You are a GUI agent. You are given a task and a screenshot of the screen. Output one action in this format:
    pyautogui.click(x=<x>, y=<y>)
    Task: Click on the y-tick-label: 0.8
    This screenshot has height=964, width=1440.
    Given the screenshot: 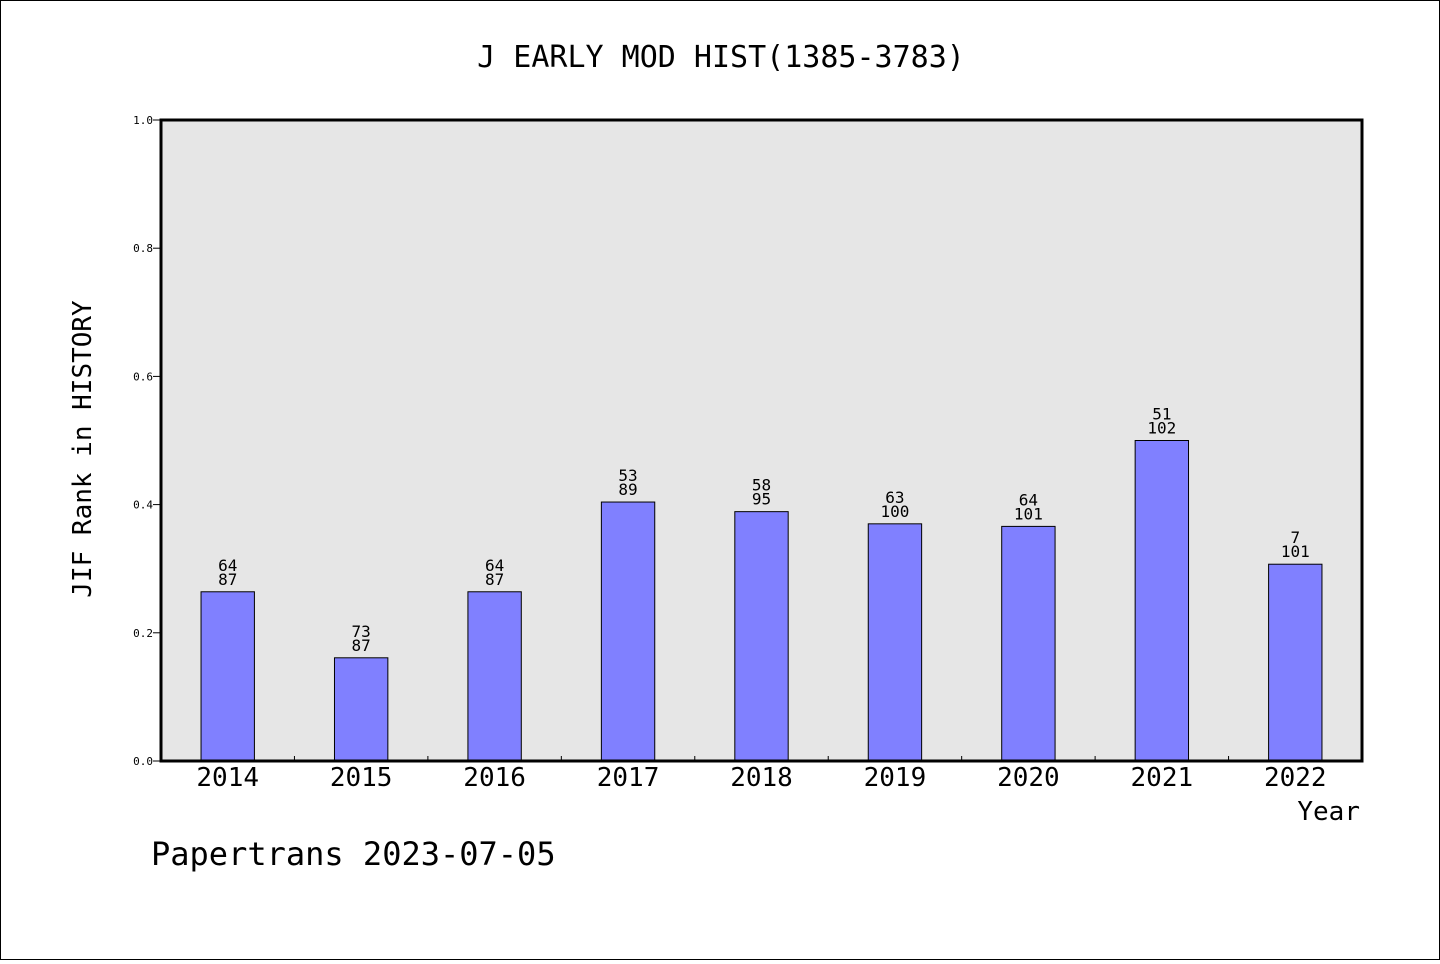 What is the action you would take?
    pyautogui.click(x=143, y=248)
    